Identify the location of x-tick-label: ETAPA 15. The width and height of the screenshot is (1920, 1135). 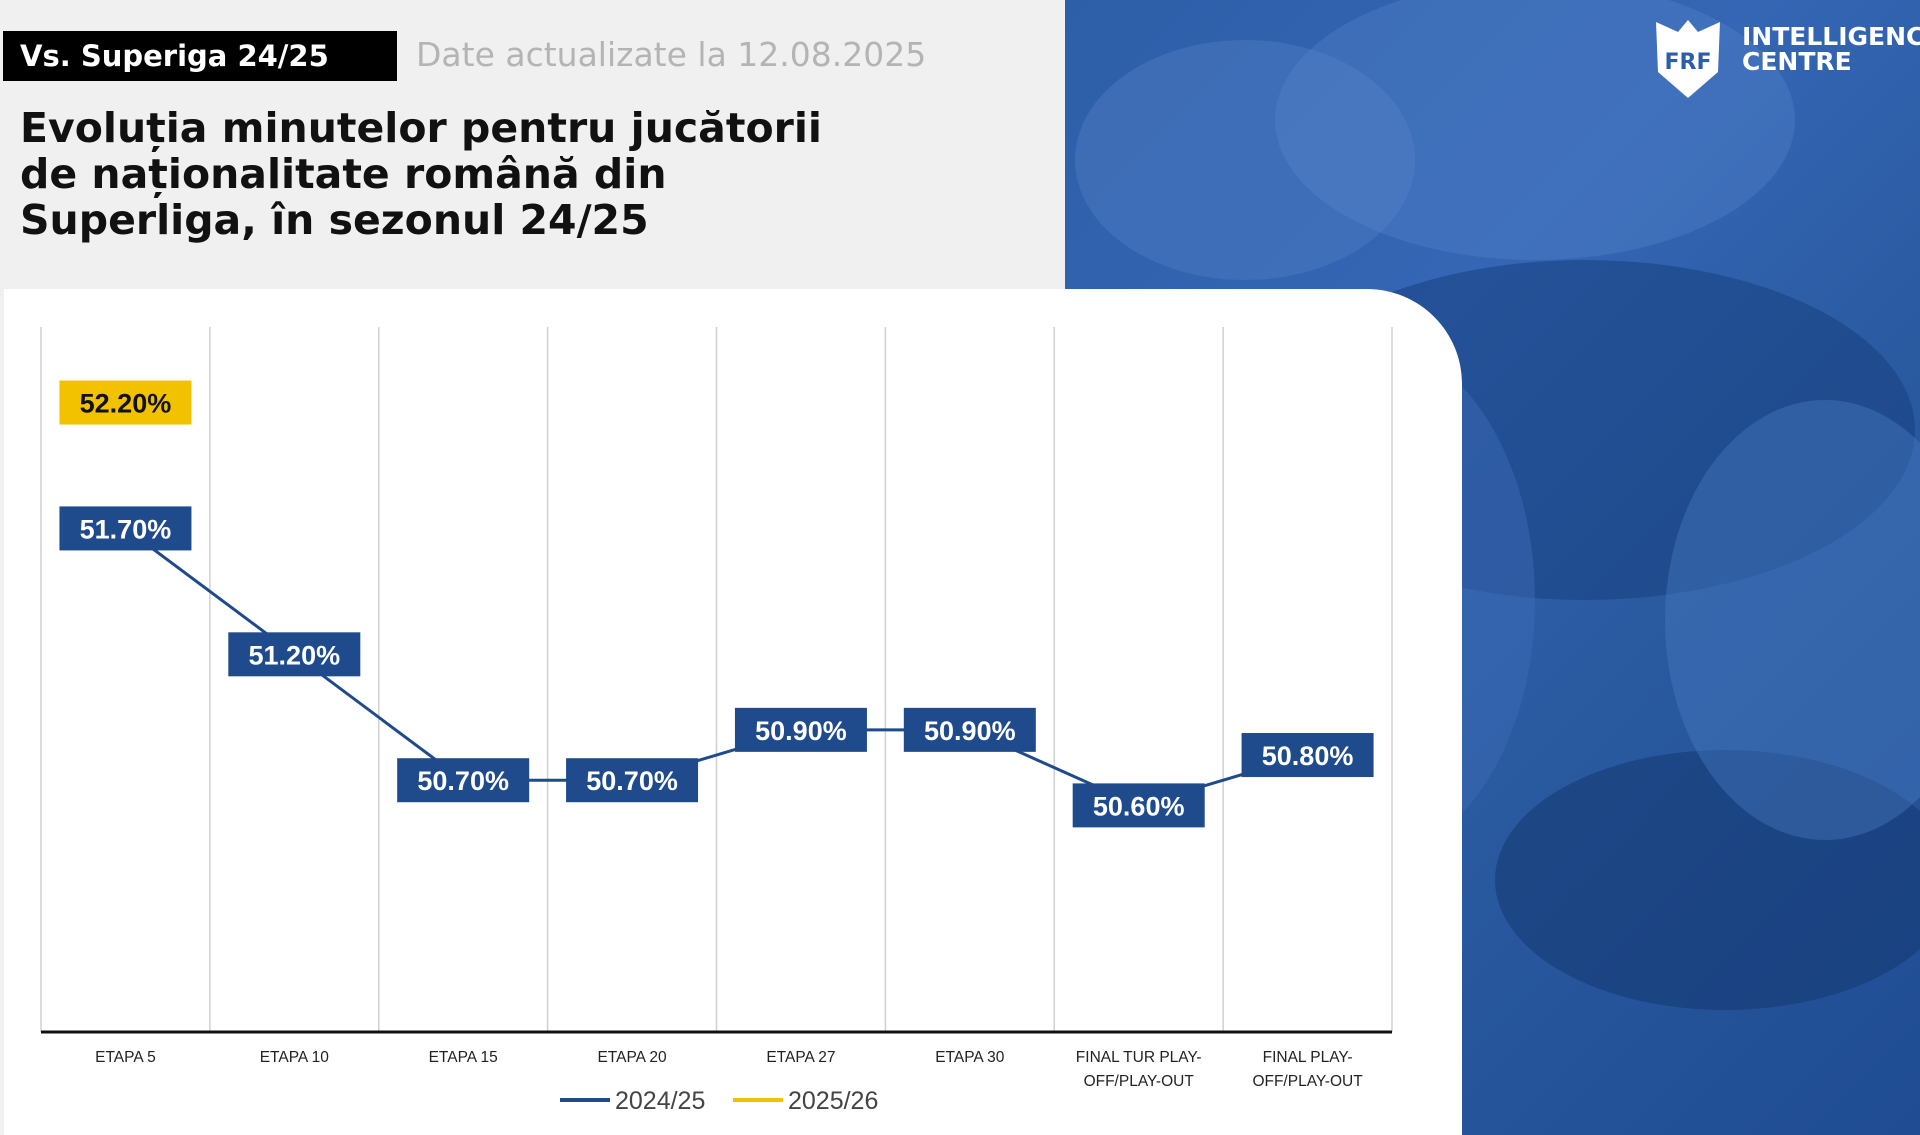
(463, 1057).